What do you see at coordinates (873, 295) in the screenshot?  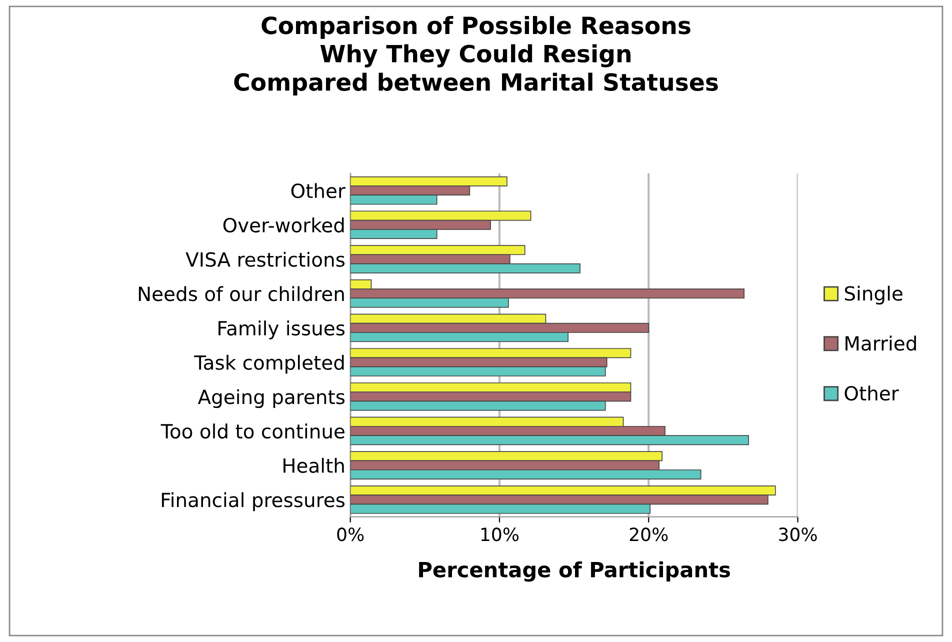 I see `legend-label: Single` at bounding box center [873, 295].